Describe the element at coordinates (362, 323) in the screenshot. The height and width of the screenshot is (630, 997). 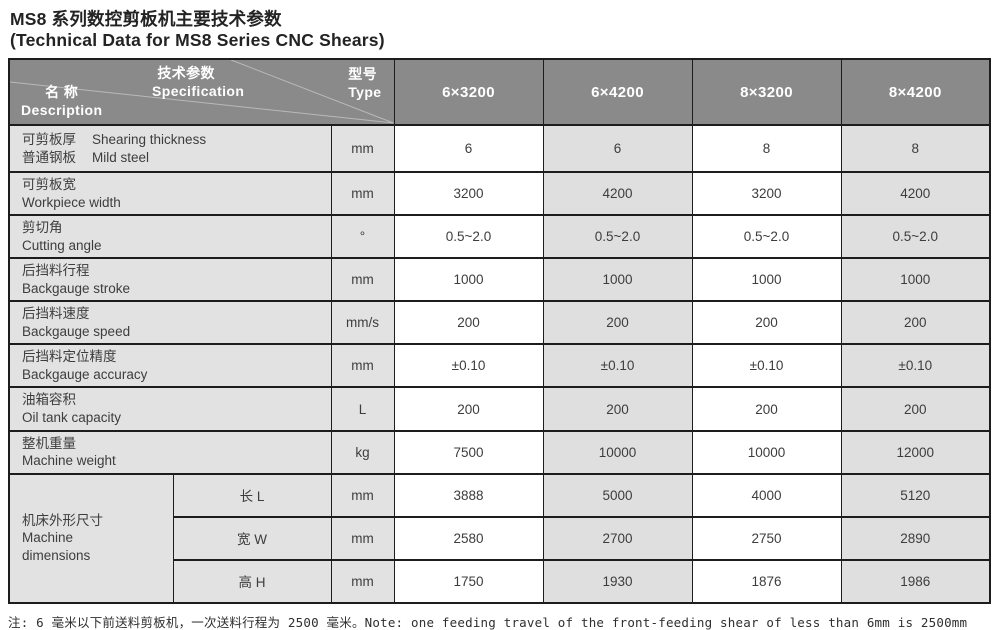
I see `unit-cell: mm/s` at that location.